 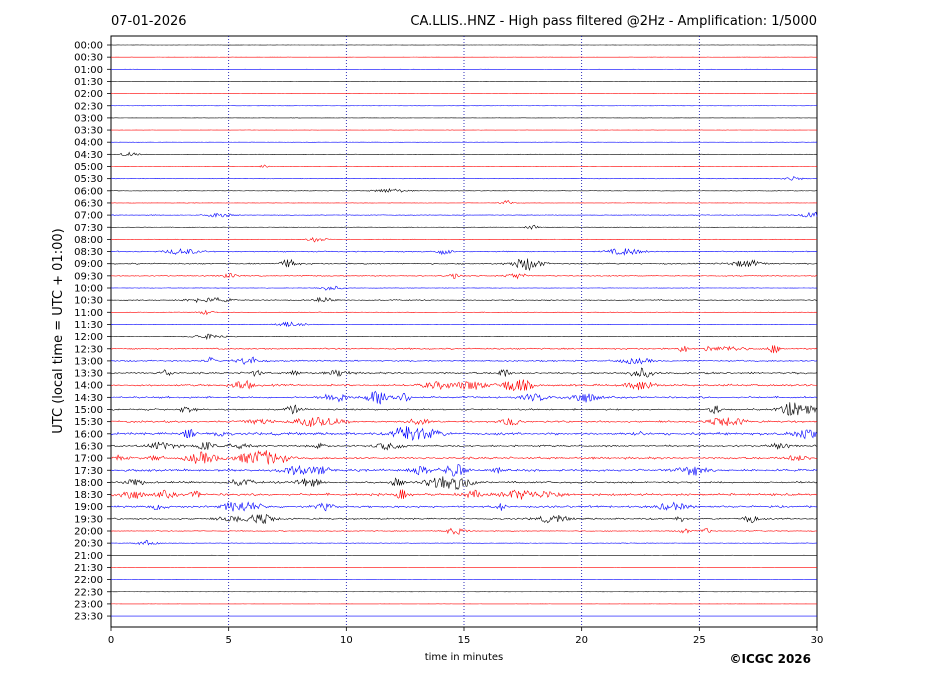 What do you see at coordinates (699, 640) in the screenshot?
I see `x-tick-label: 25` at bounding box center [699, 640].